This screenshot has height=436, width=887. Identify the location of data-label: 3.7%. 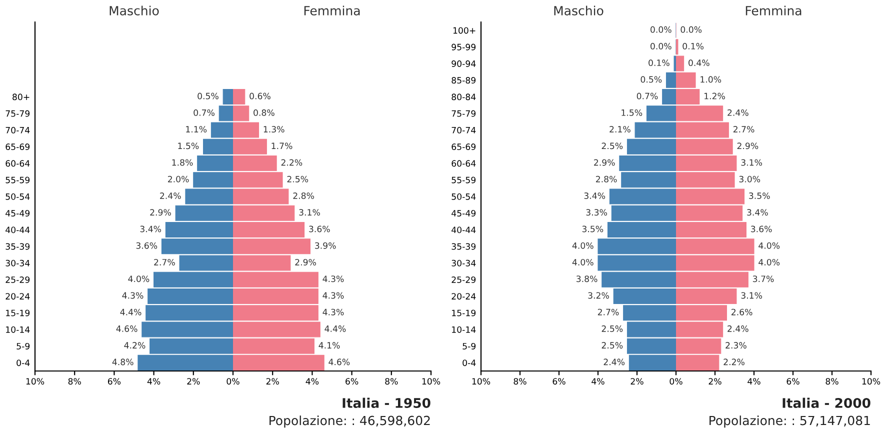
(763, 279).